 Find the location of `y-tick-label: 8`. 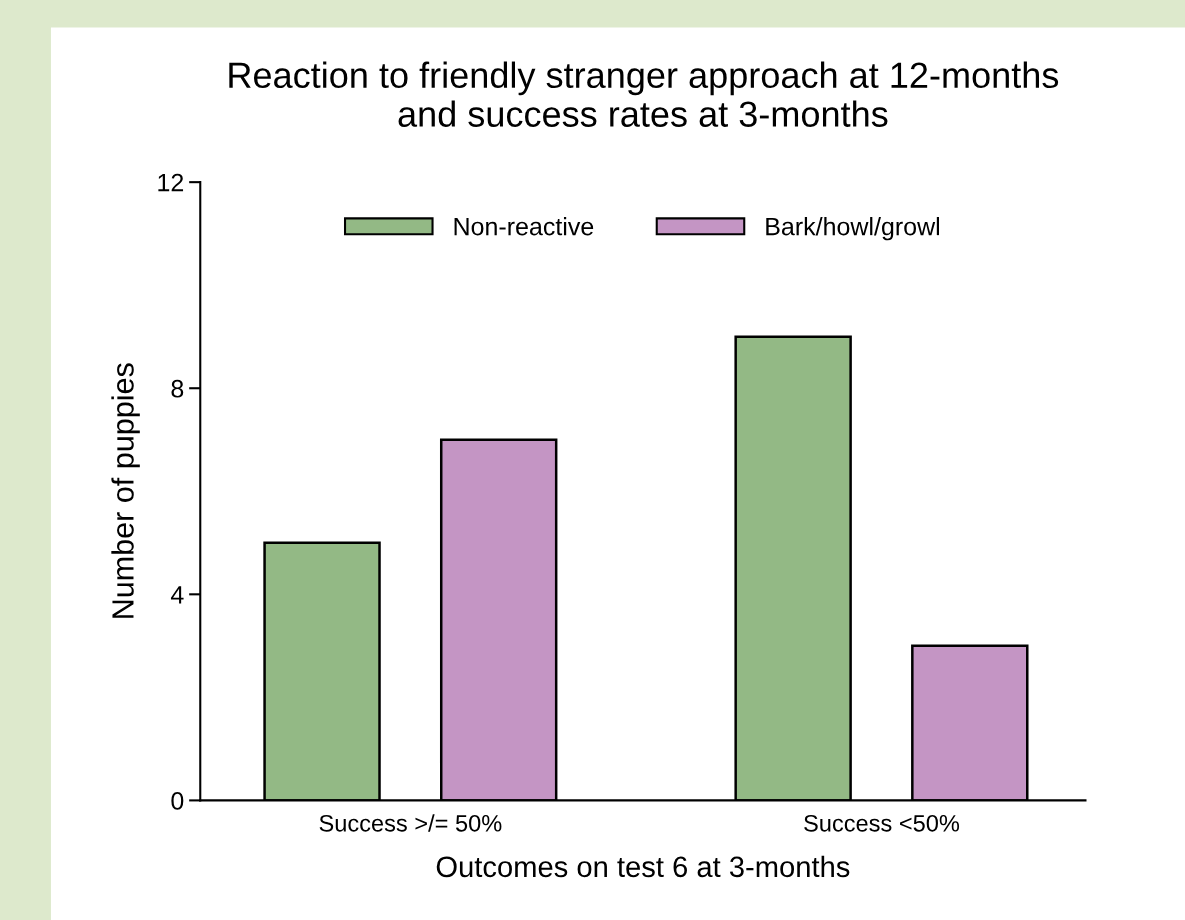

y-tick-label: 8 is located at coordinates (177, 388).